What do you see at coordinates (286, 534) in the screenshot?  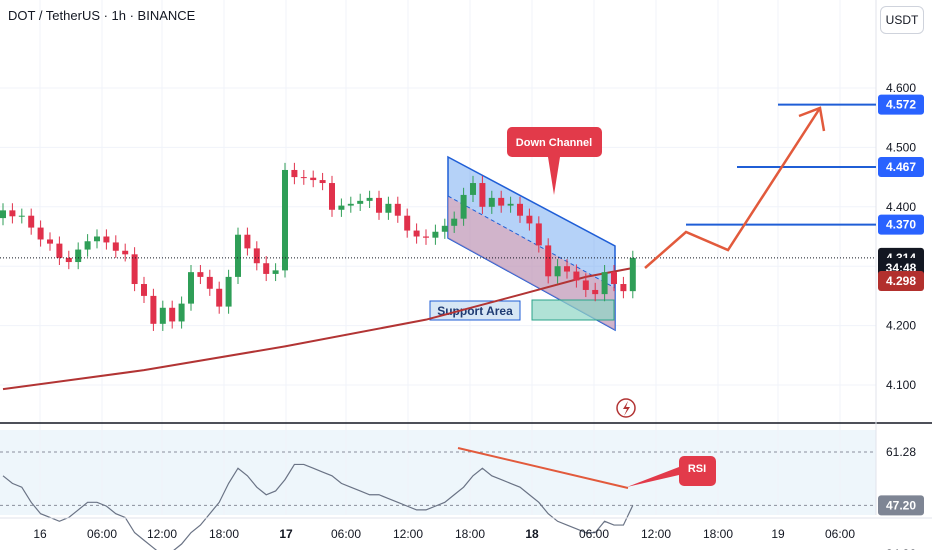 I see `time-tick-label: 17` at bounding box center [286, 534].